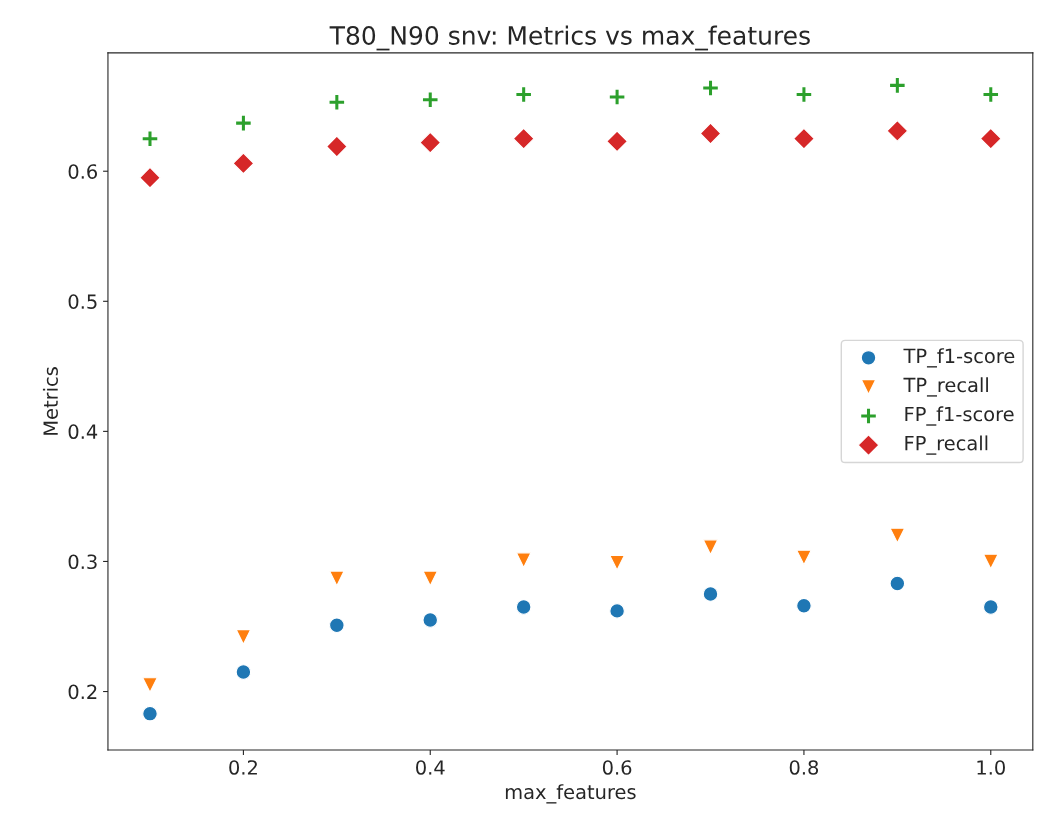 The height and width of the screenshot is (839, 1038). What do you see at coordinates (50, 401) in the screenshot?
I see `y-axis-title: Metrics` at bounding box center [50, 401].